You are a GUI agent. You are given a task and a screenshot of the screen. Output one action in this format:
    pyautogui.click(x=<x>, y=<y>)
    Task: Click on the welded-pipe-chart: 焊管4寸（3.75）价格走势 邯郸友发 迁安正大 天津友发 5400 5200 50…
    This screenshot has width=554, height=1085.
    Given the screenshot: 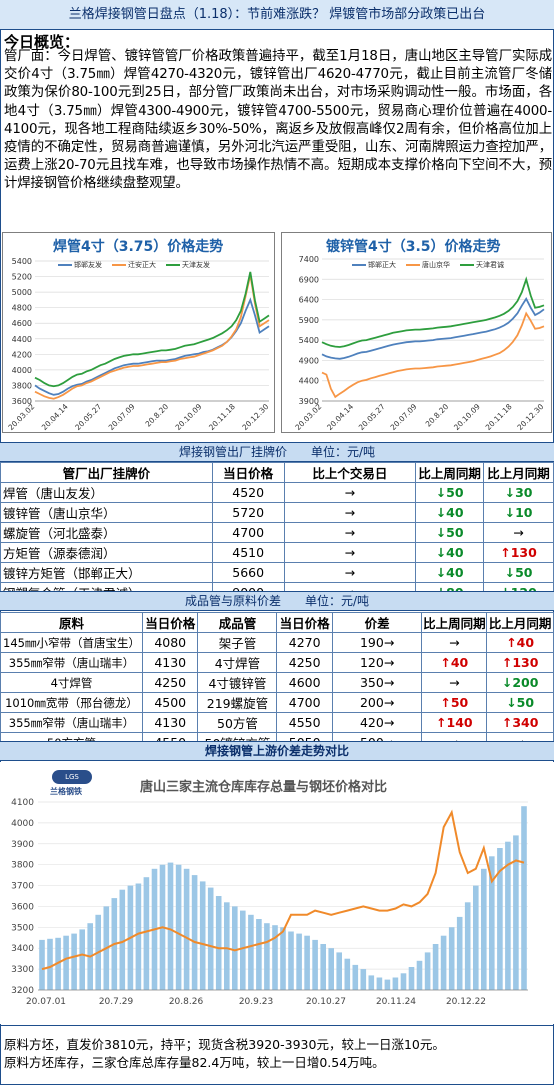 What is the action you would take?
    pyautogui.click(x=138, y=332)
    